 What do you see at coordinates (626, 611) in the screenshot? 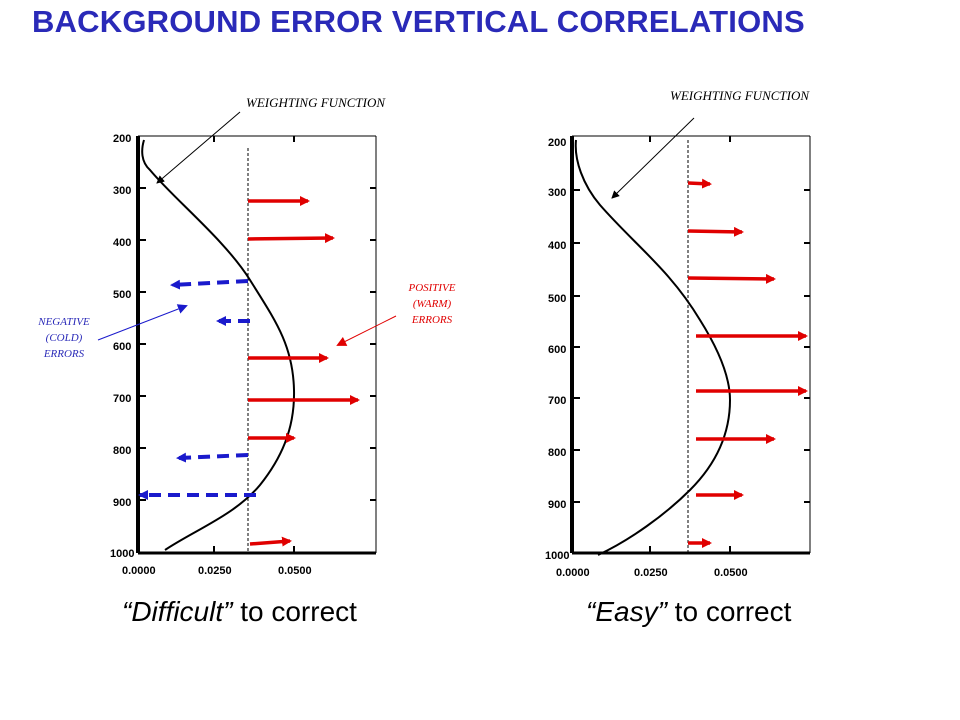
I see `caption-quoted-word: “Easy”` at bounding box center [626, 611].